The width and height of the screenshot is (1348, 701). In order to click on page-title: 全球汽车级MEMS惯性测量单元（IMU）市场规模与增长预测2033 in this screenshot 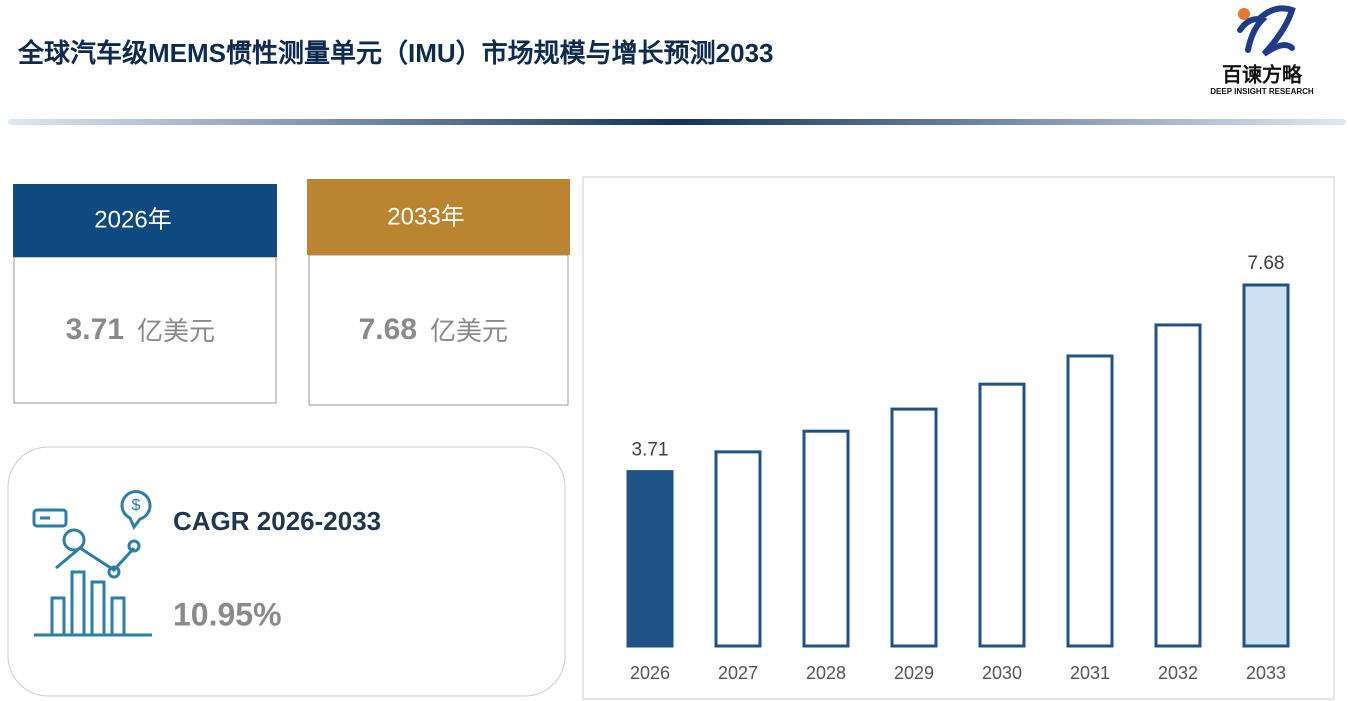, I will do `click(395, 53)`.